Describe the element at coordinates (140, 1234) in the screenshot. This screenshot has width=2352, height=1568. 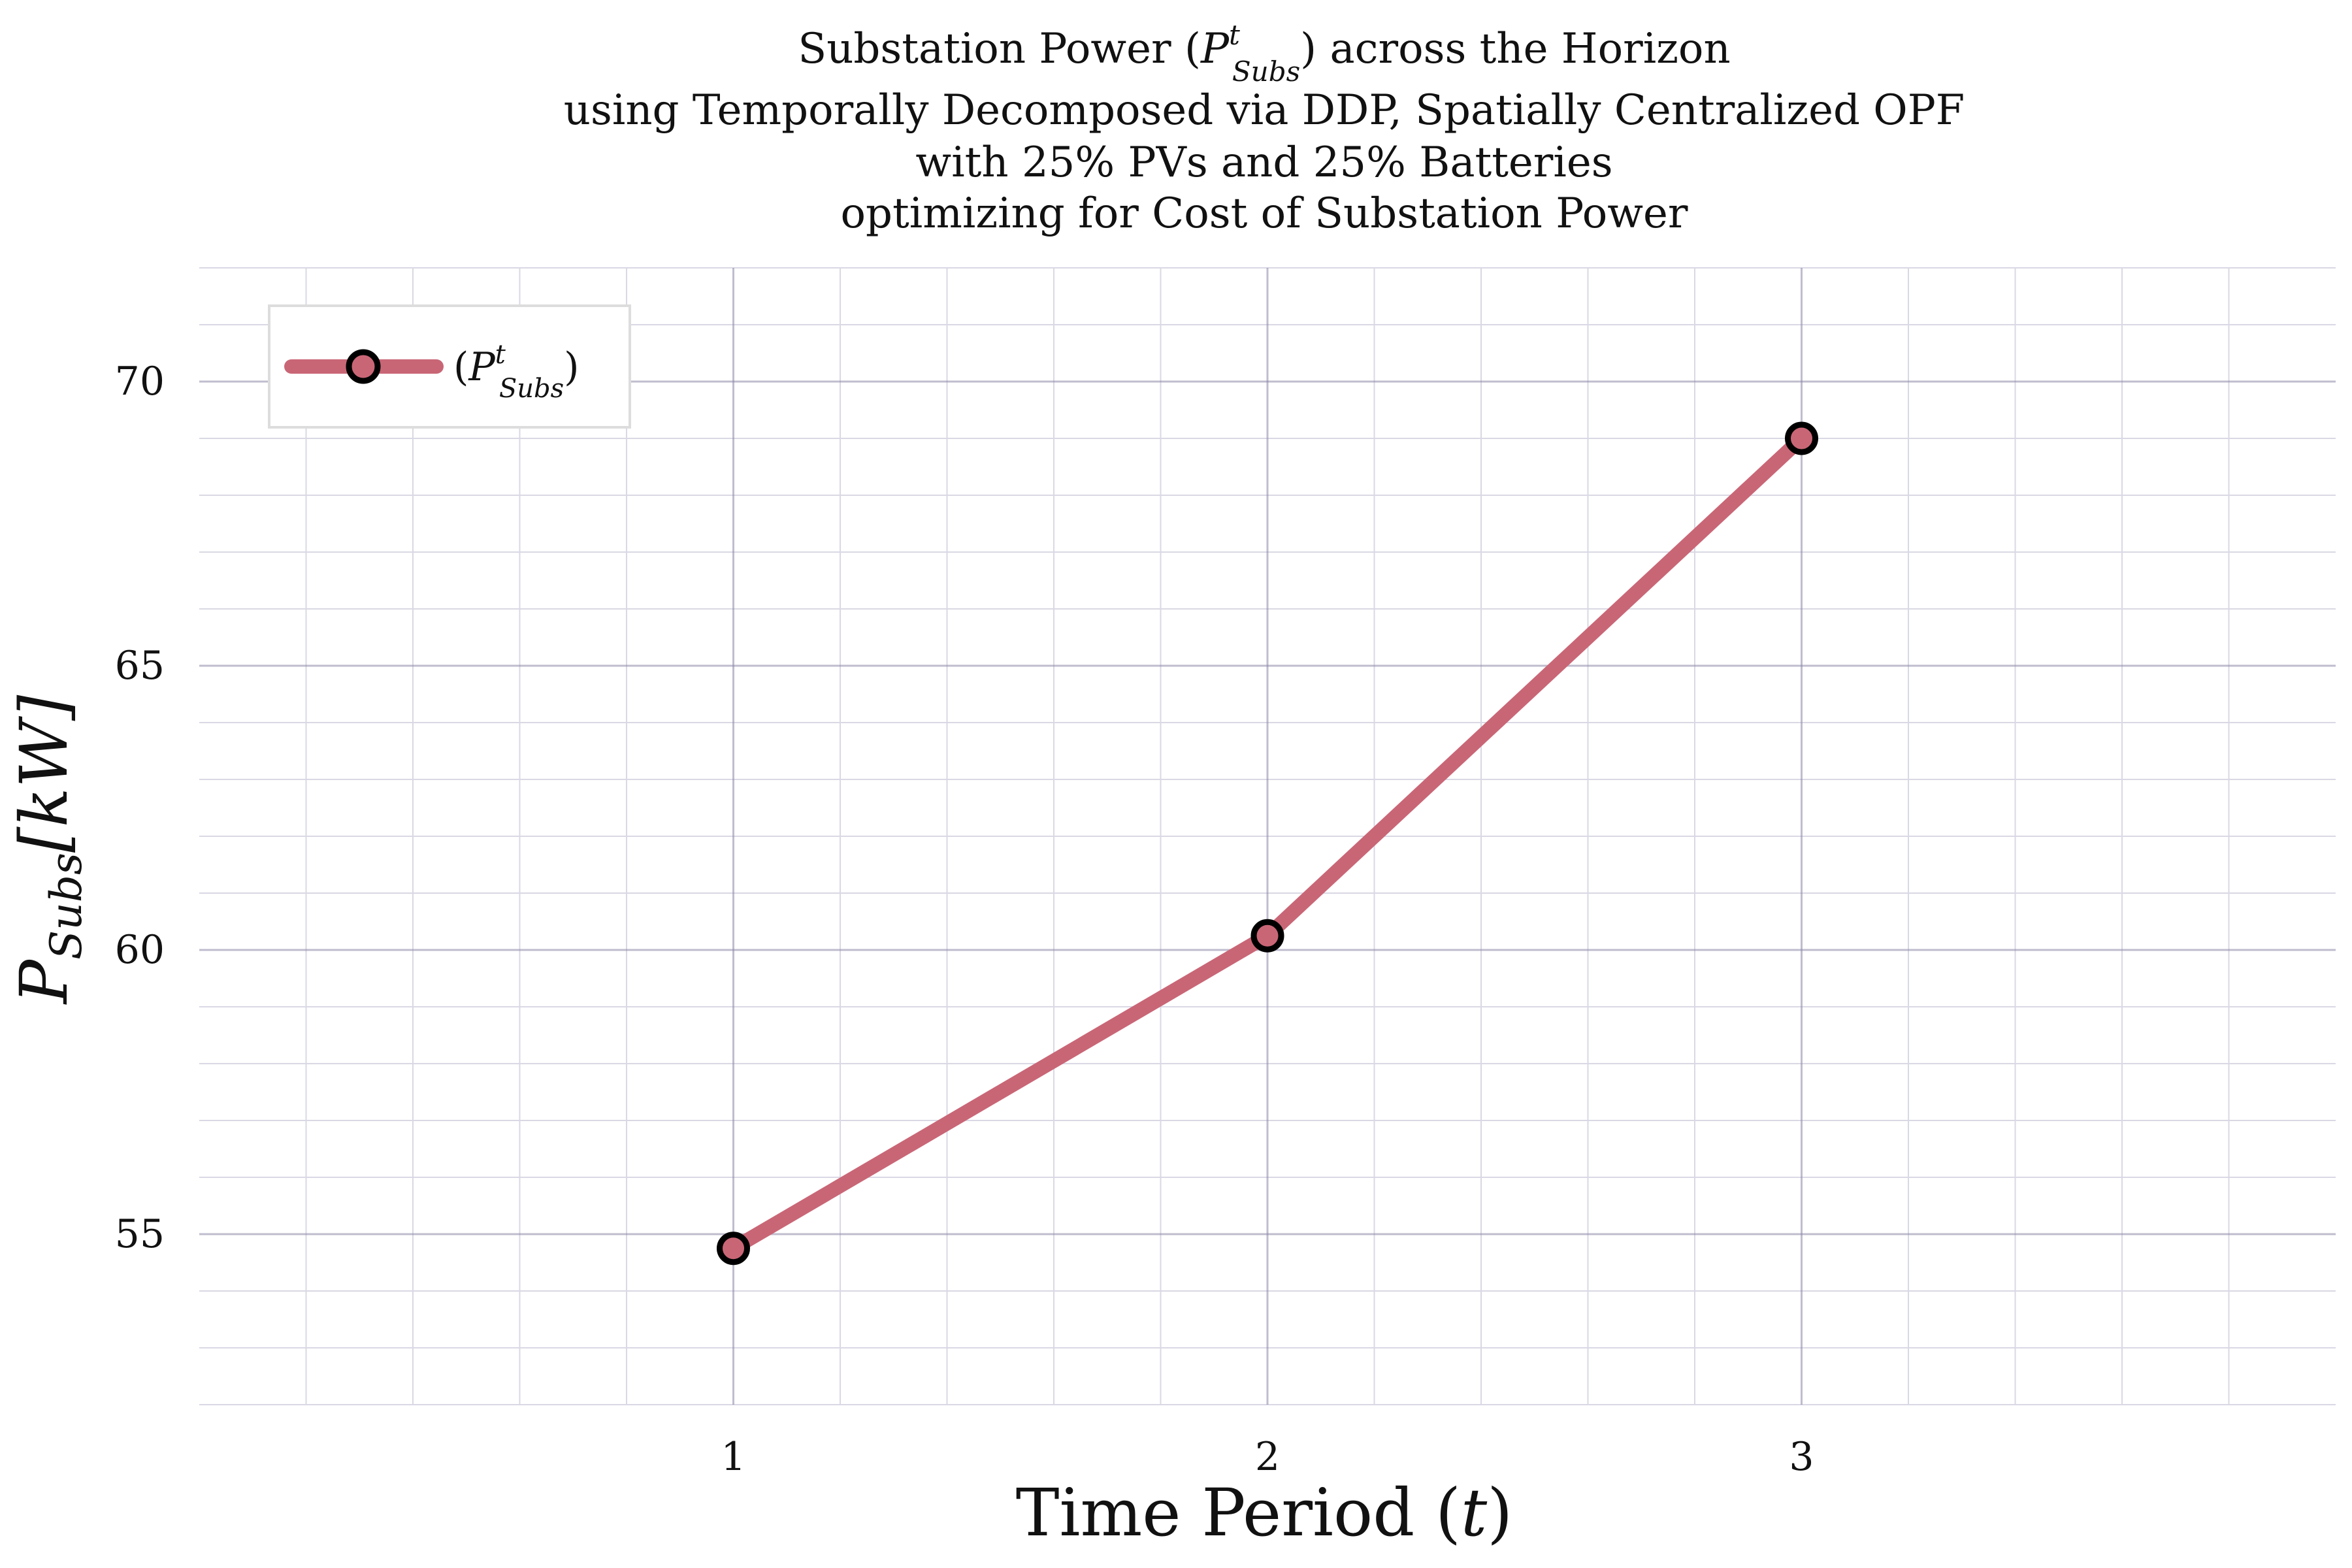
I see `y-tick-label: 55` at that location.